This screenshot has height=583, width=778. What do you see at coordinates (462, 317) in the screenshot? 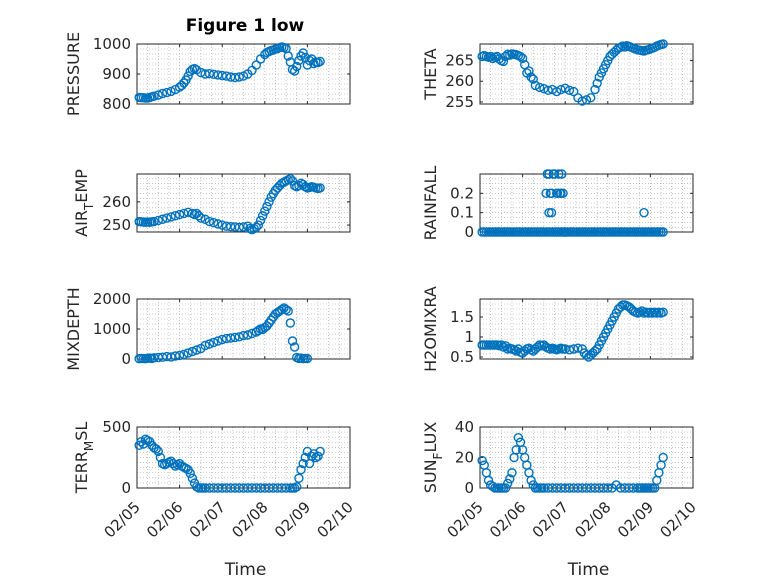
I see `y-tick-label: 1.5` at bounding box center [462, 317].